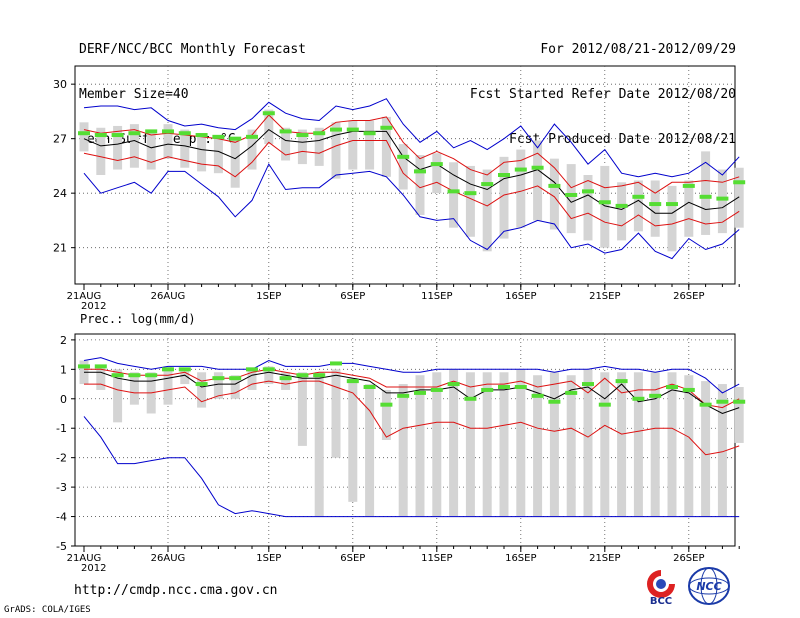 The height and width of the screenshot is (618, 800). What do you see at coordinates (661, 601) in the screenshot?
I see `svg-text: BCC` at bounding box center [661, 601].